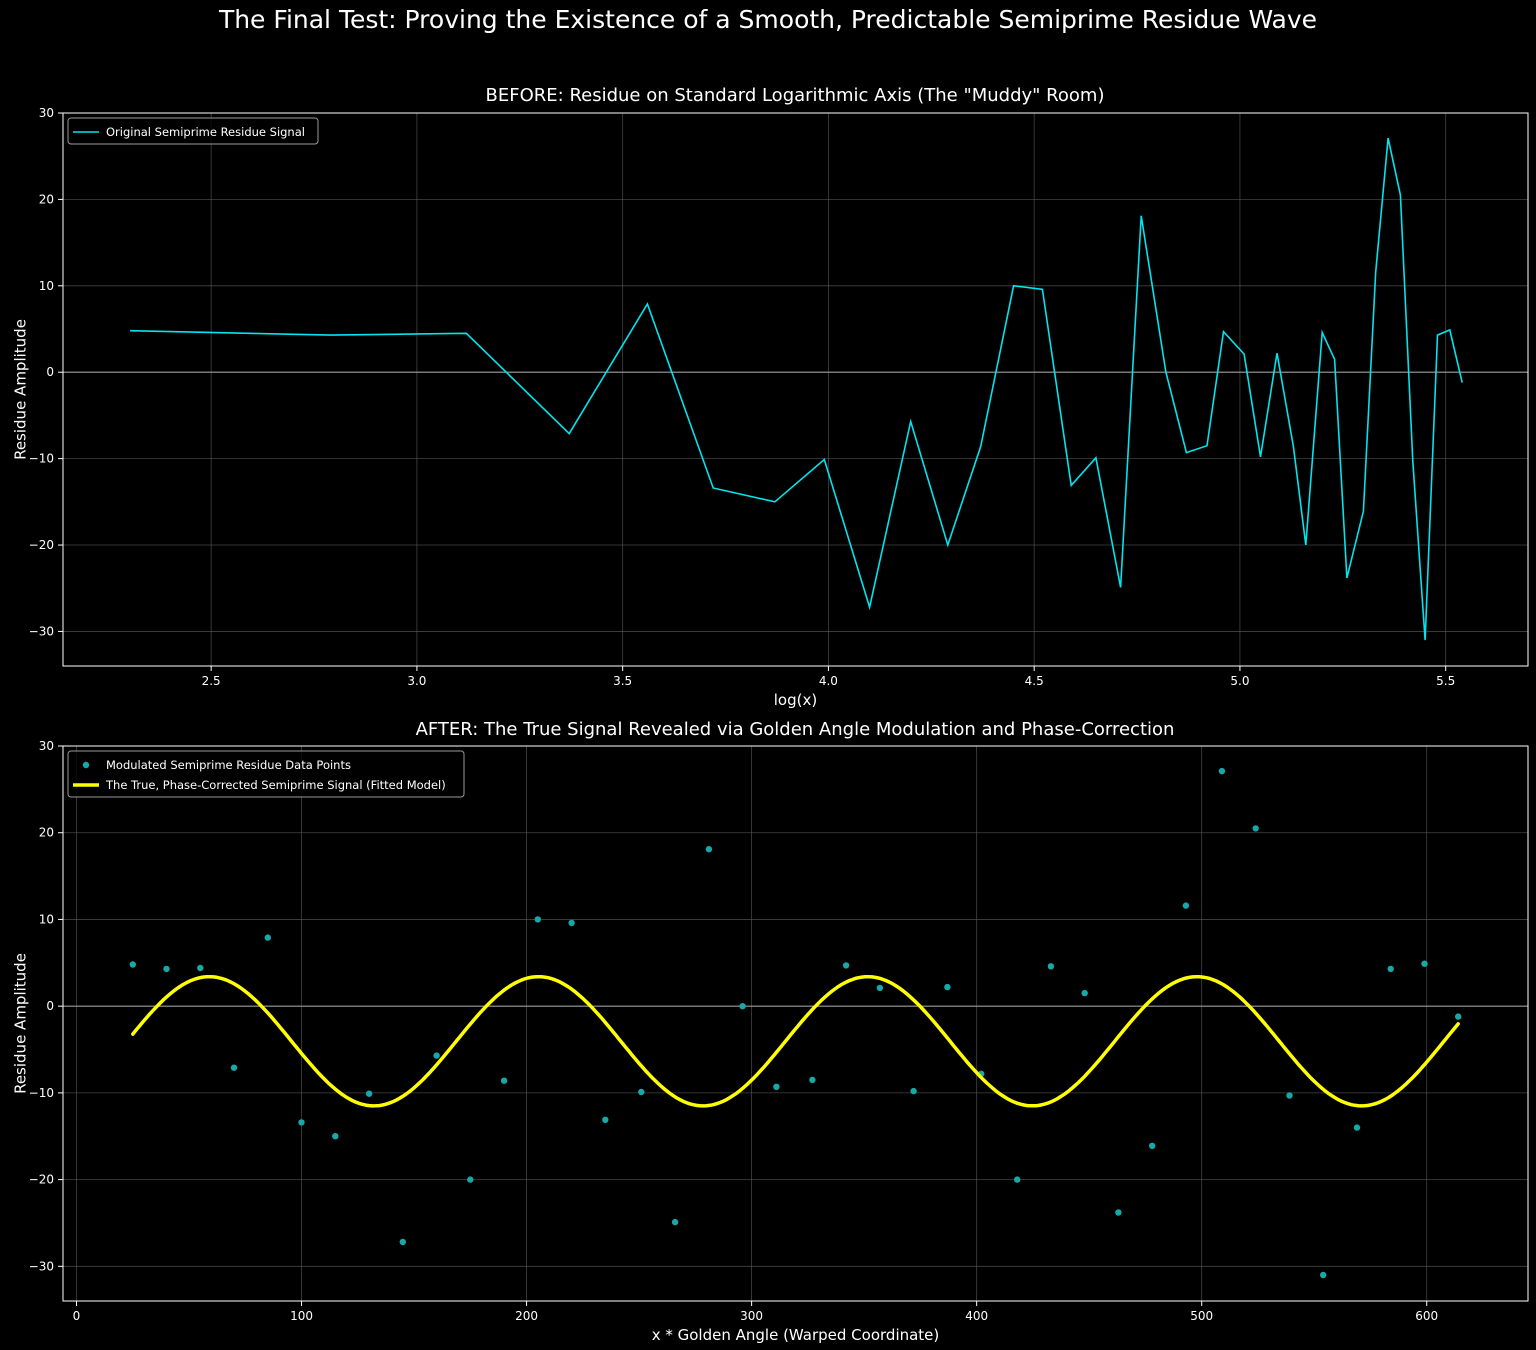  I want to click on x-tick-label: 600, so click(1426, 1316).